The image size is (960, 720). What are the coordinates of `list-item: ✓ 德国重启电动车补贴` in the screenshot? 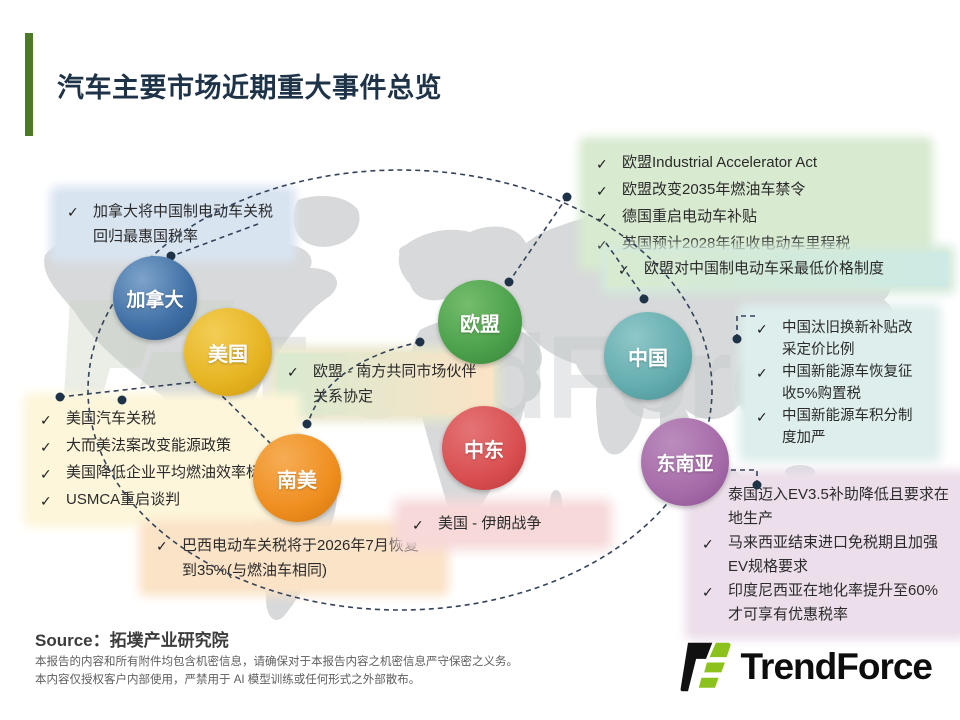 It's located at (756, 217).